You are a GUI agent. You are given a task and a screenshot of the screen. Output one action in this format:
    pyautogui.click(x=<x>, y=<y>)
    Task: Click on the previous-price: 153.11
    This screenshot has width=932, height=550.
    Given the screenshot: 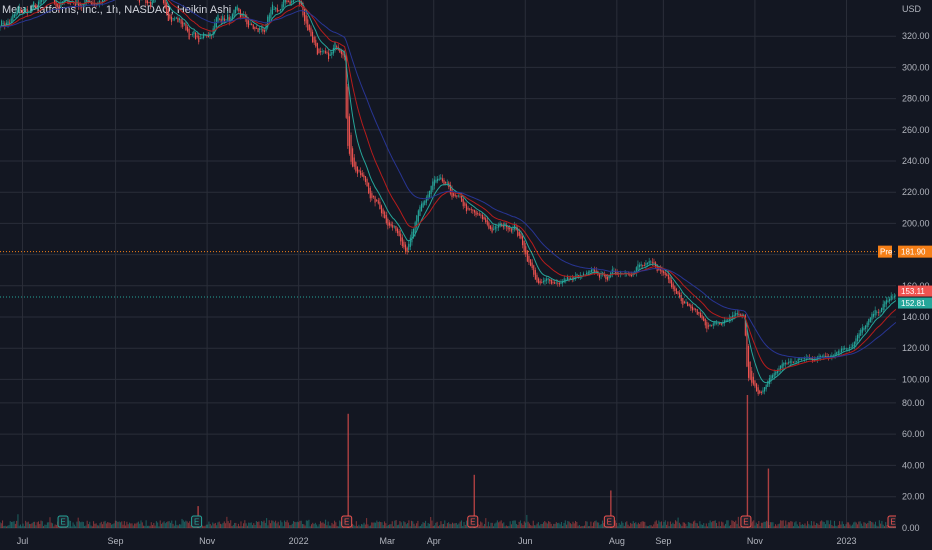 What is the action you would take?
    pyautogui.click(x=913, y=291)
    